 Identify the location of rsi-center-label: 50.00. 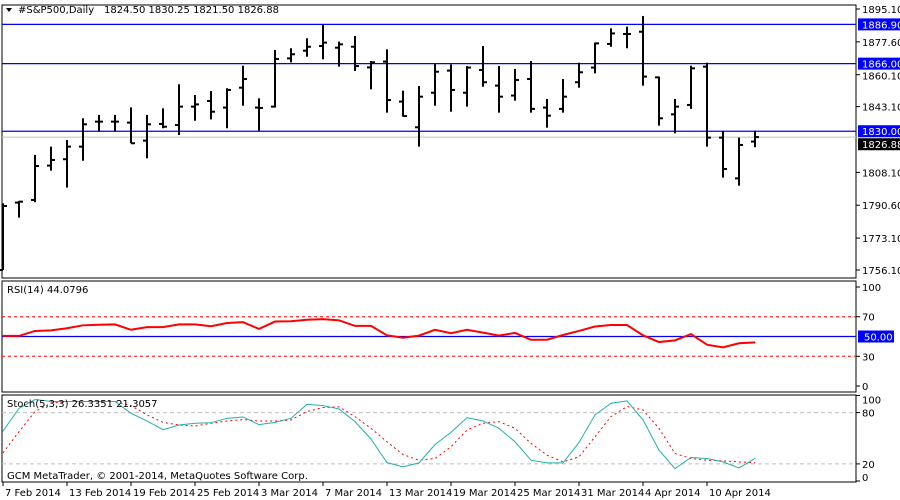
(878, 338).